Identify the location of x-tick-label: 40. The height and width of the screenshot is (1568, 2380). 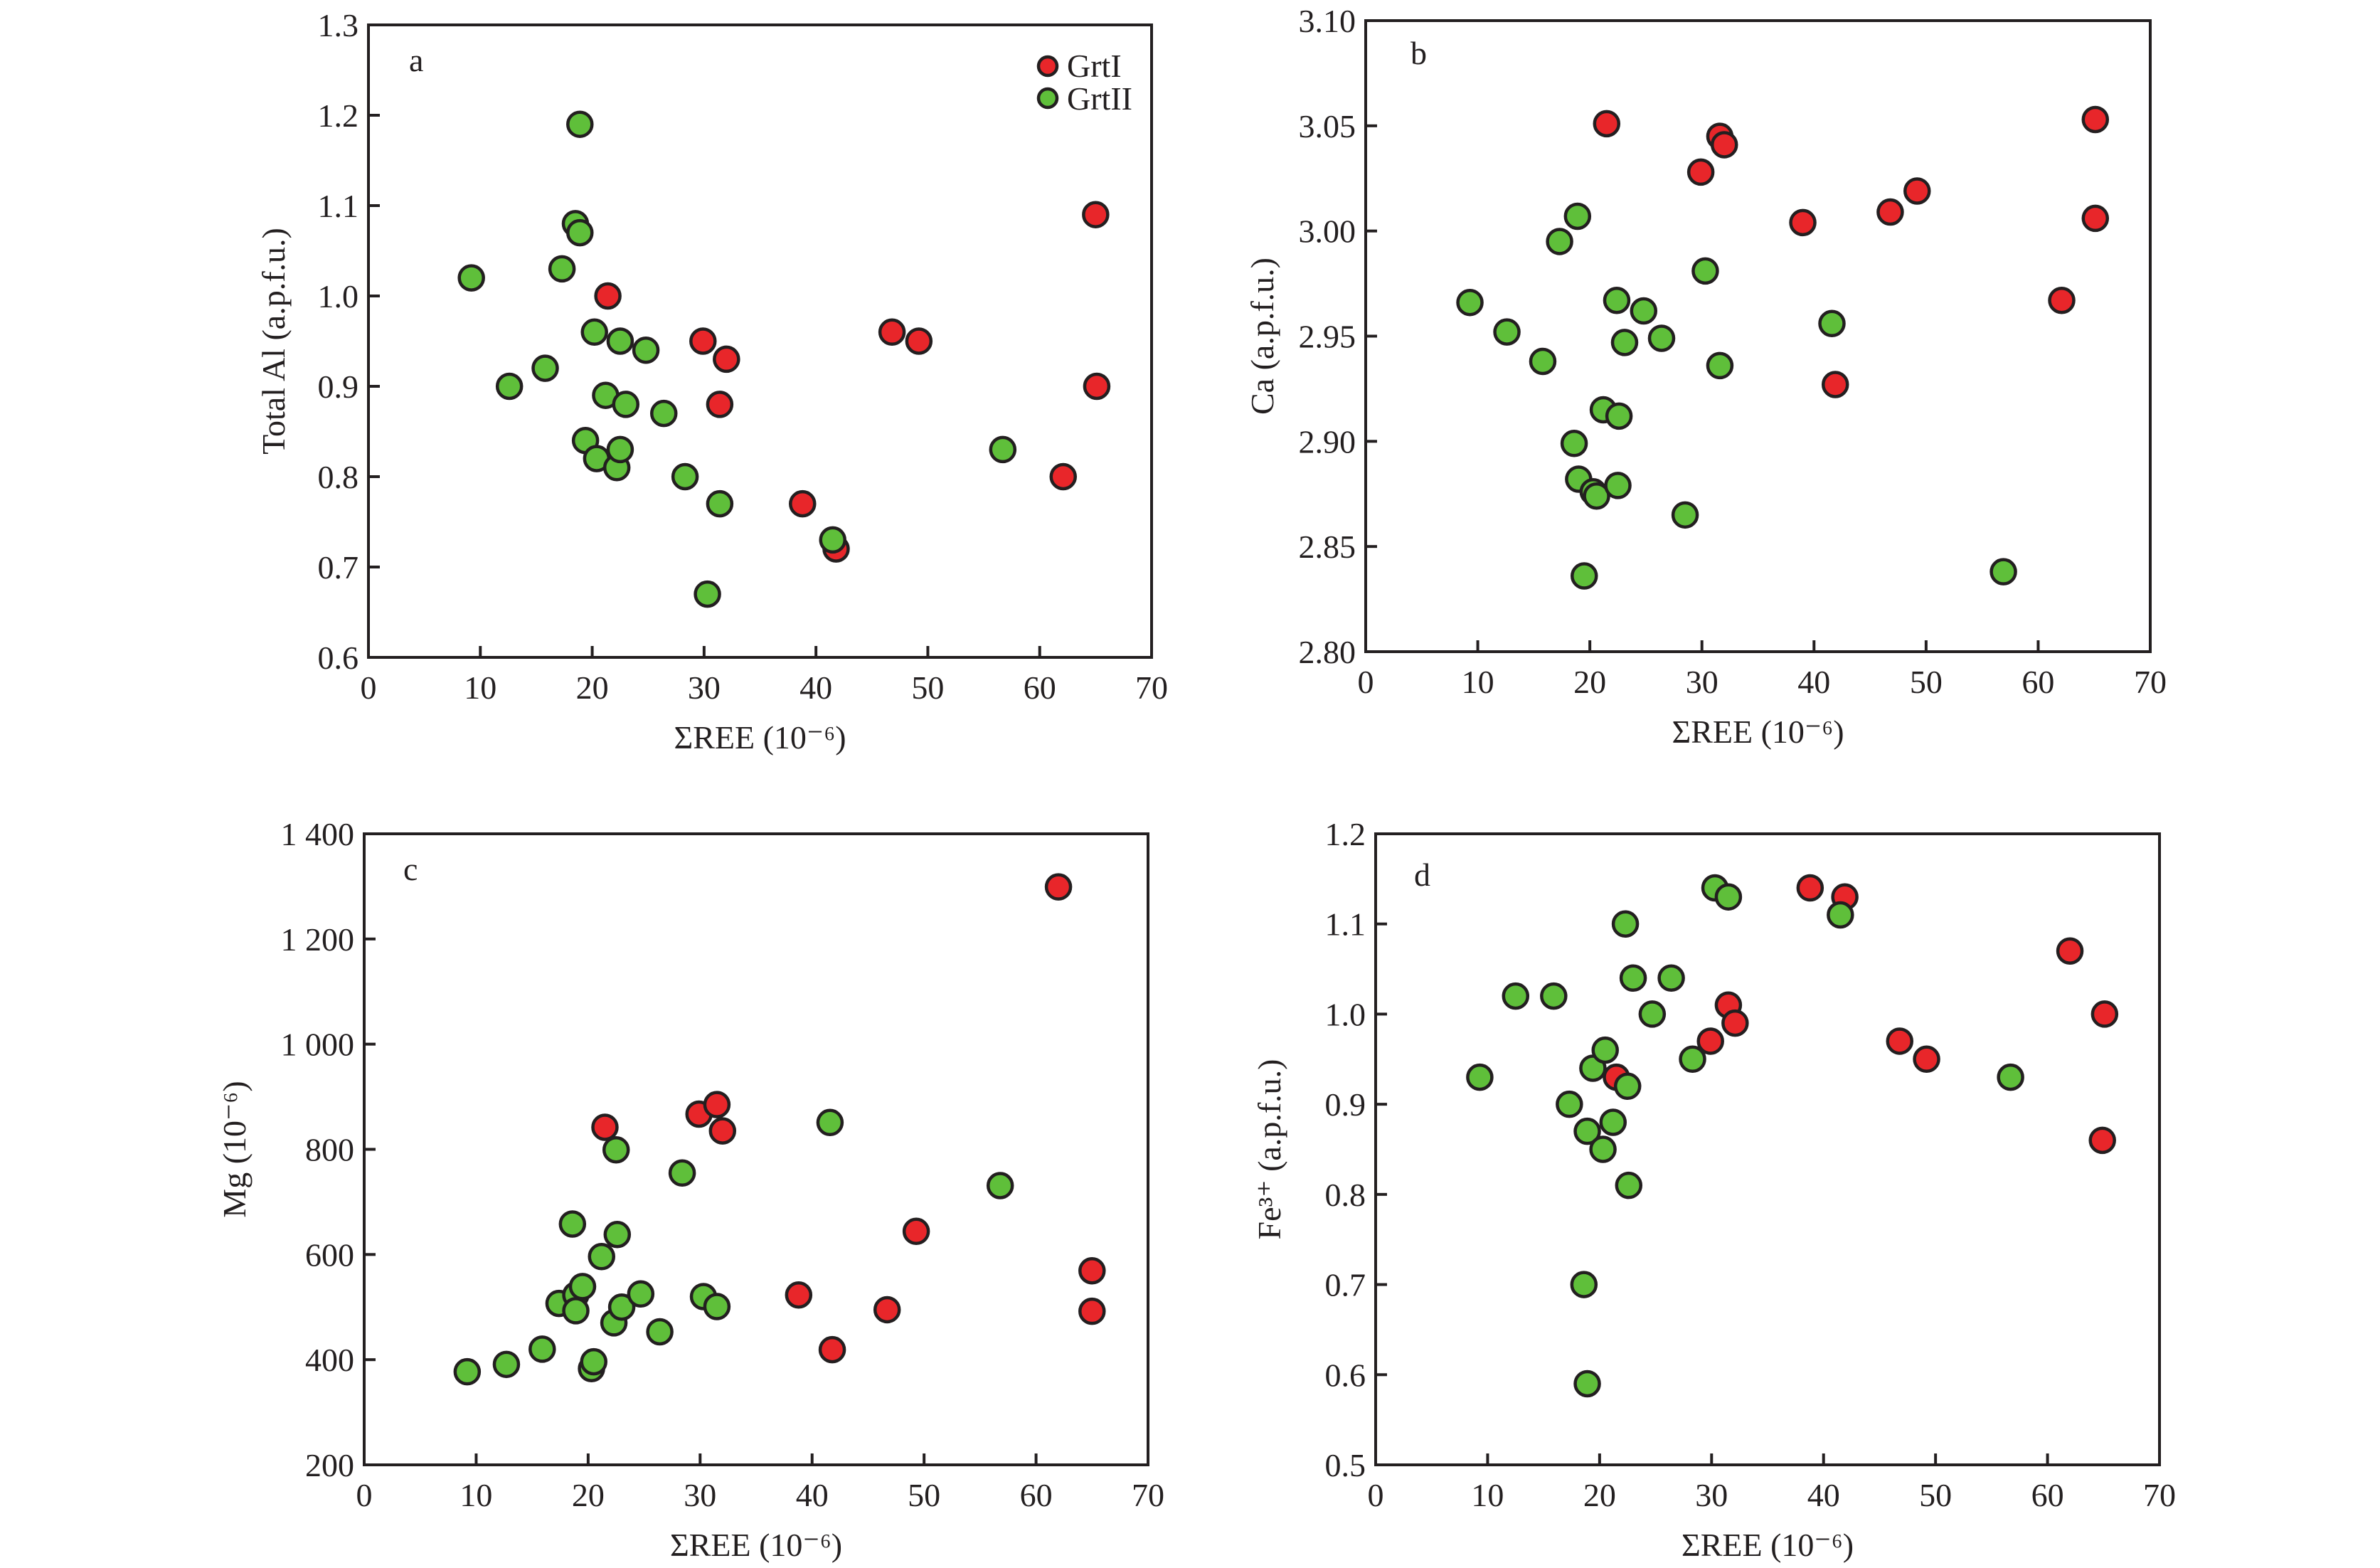
(815, 687).